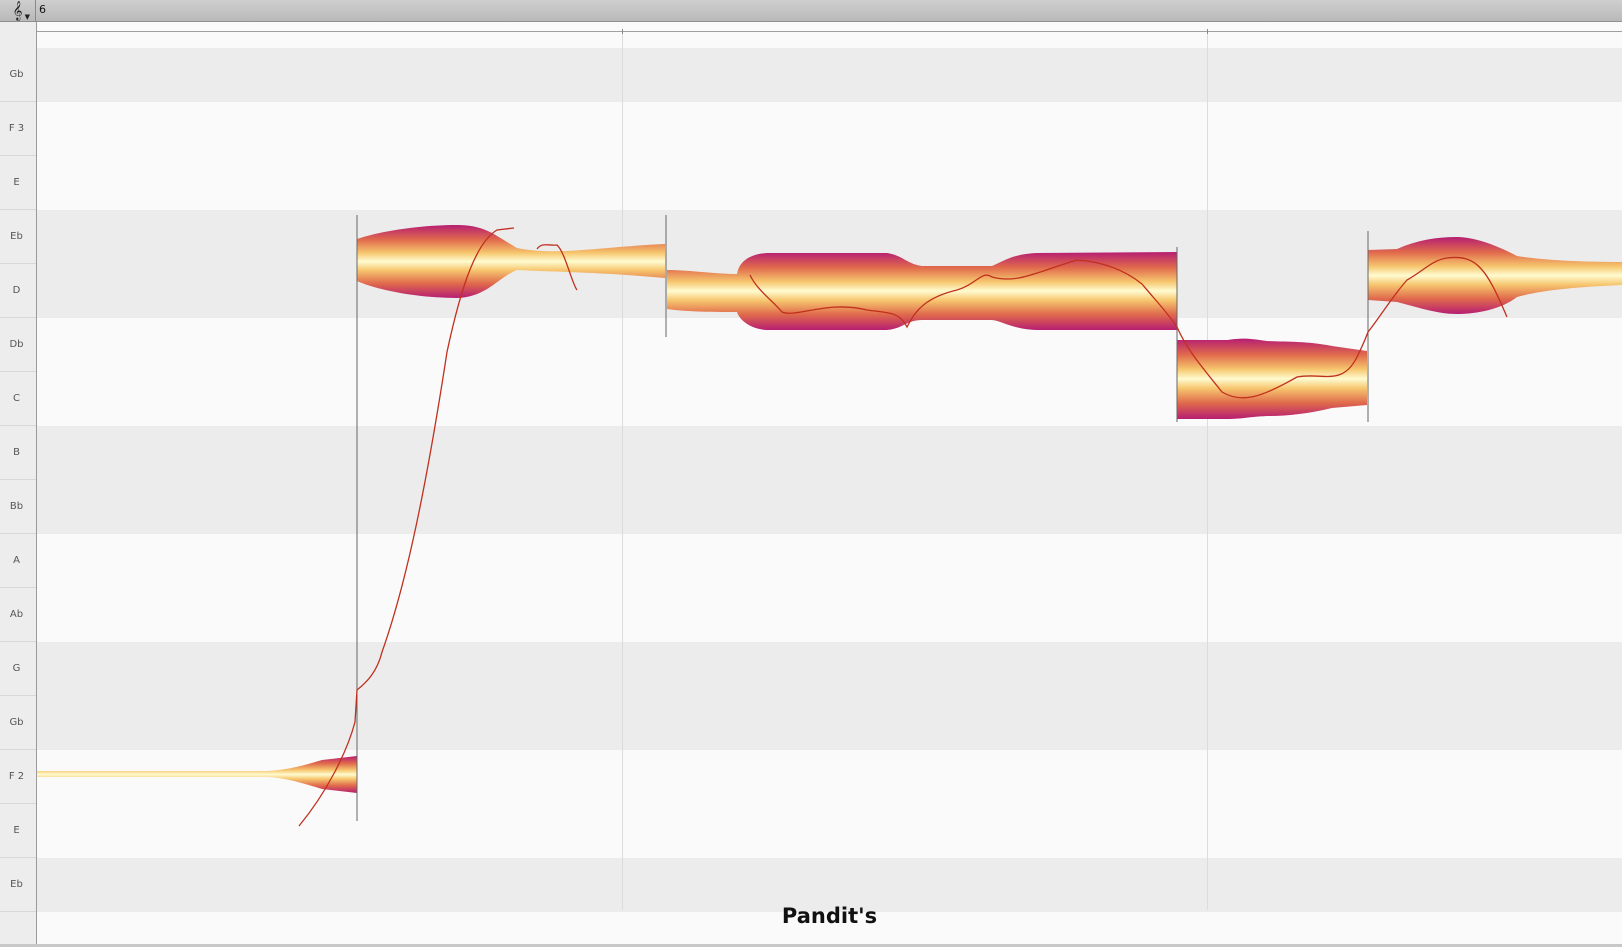 Image resolution: width=1622 pixels, height=947 pixels. I want to click on clef-button: 𝄞 ▼, so click(18, 11).